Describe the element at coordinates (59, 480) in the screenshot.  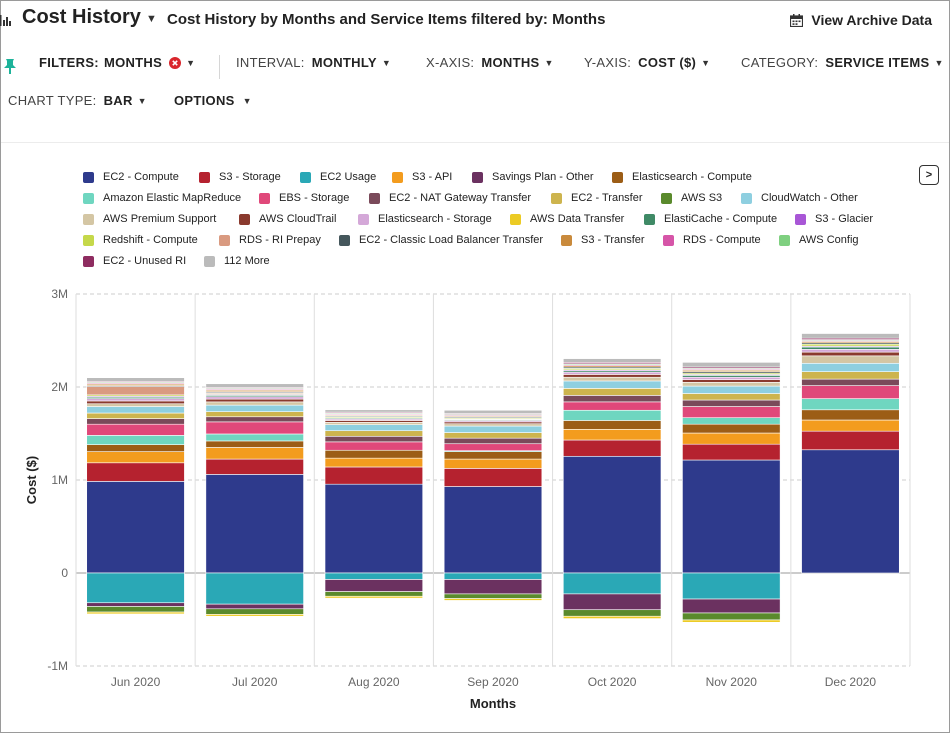
I see `y-tick-label: 1M` at that location.